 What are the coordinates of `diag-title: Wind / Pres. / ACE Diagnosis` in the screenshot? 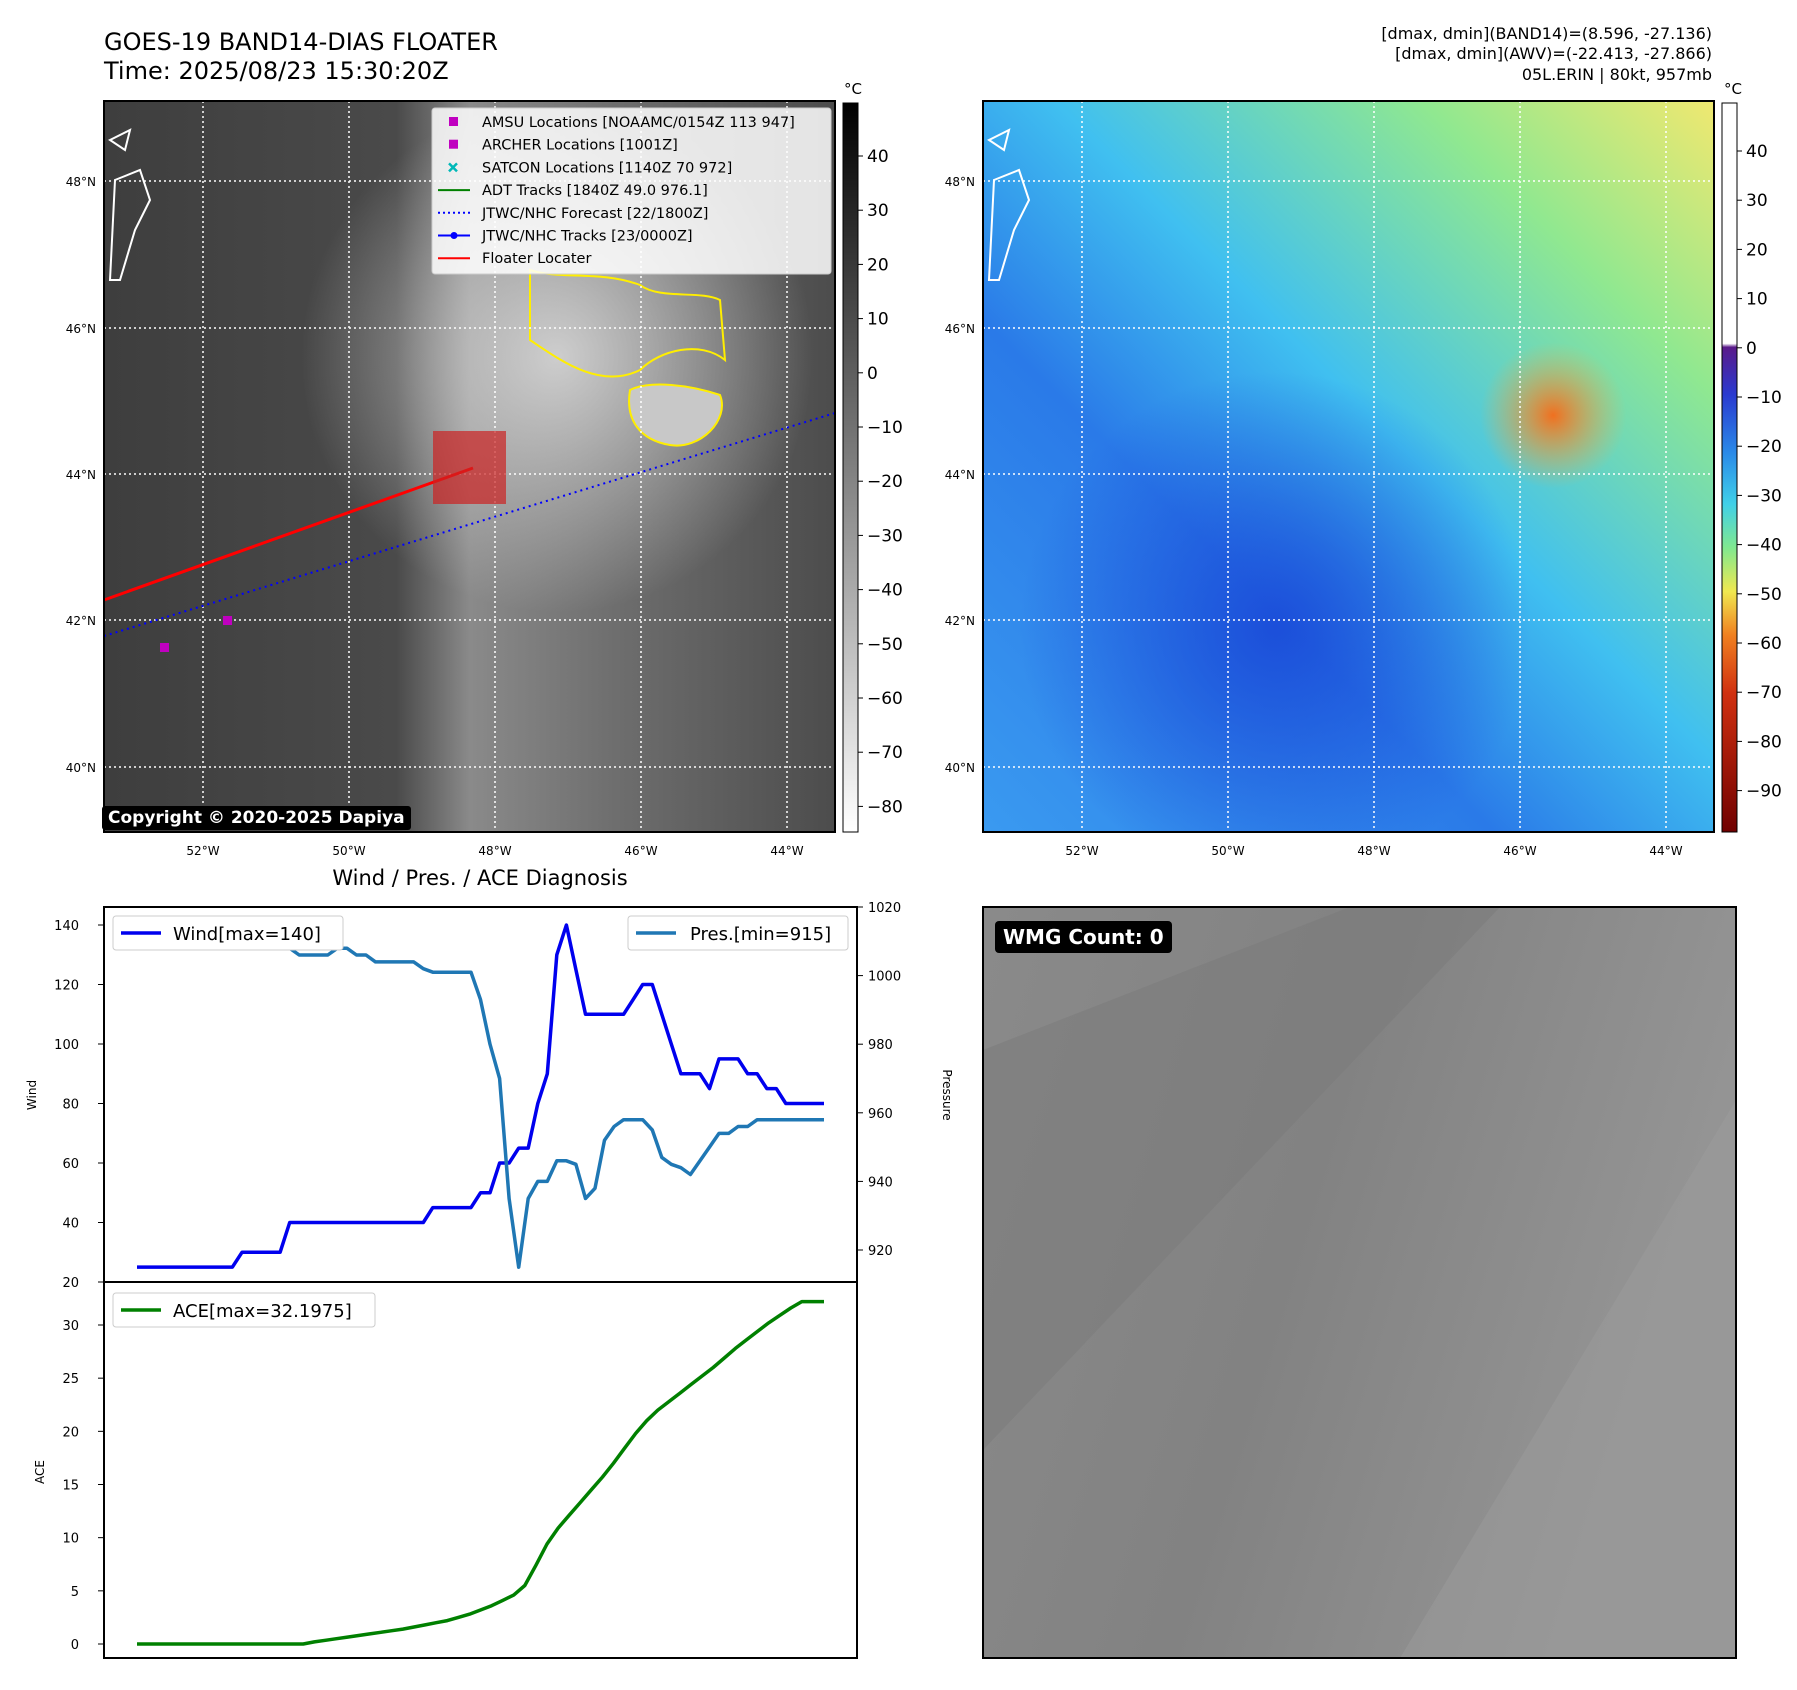 It's located at (479, 878).